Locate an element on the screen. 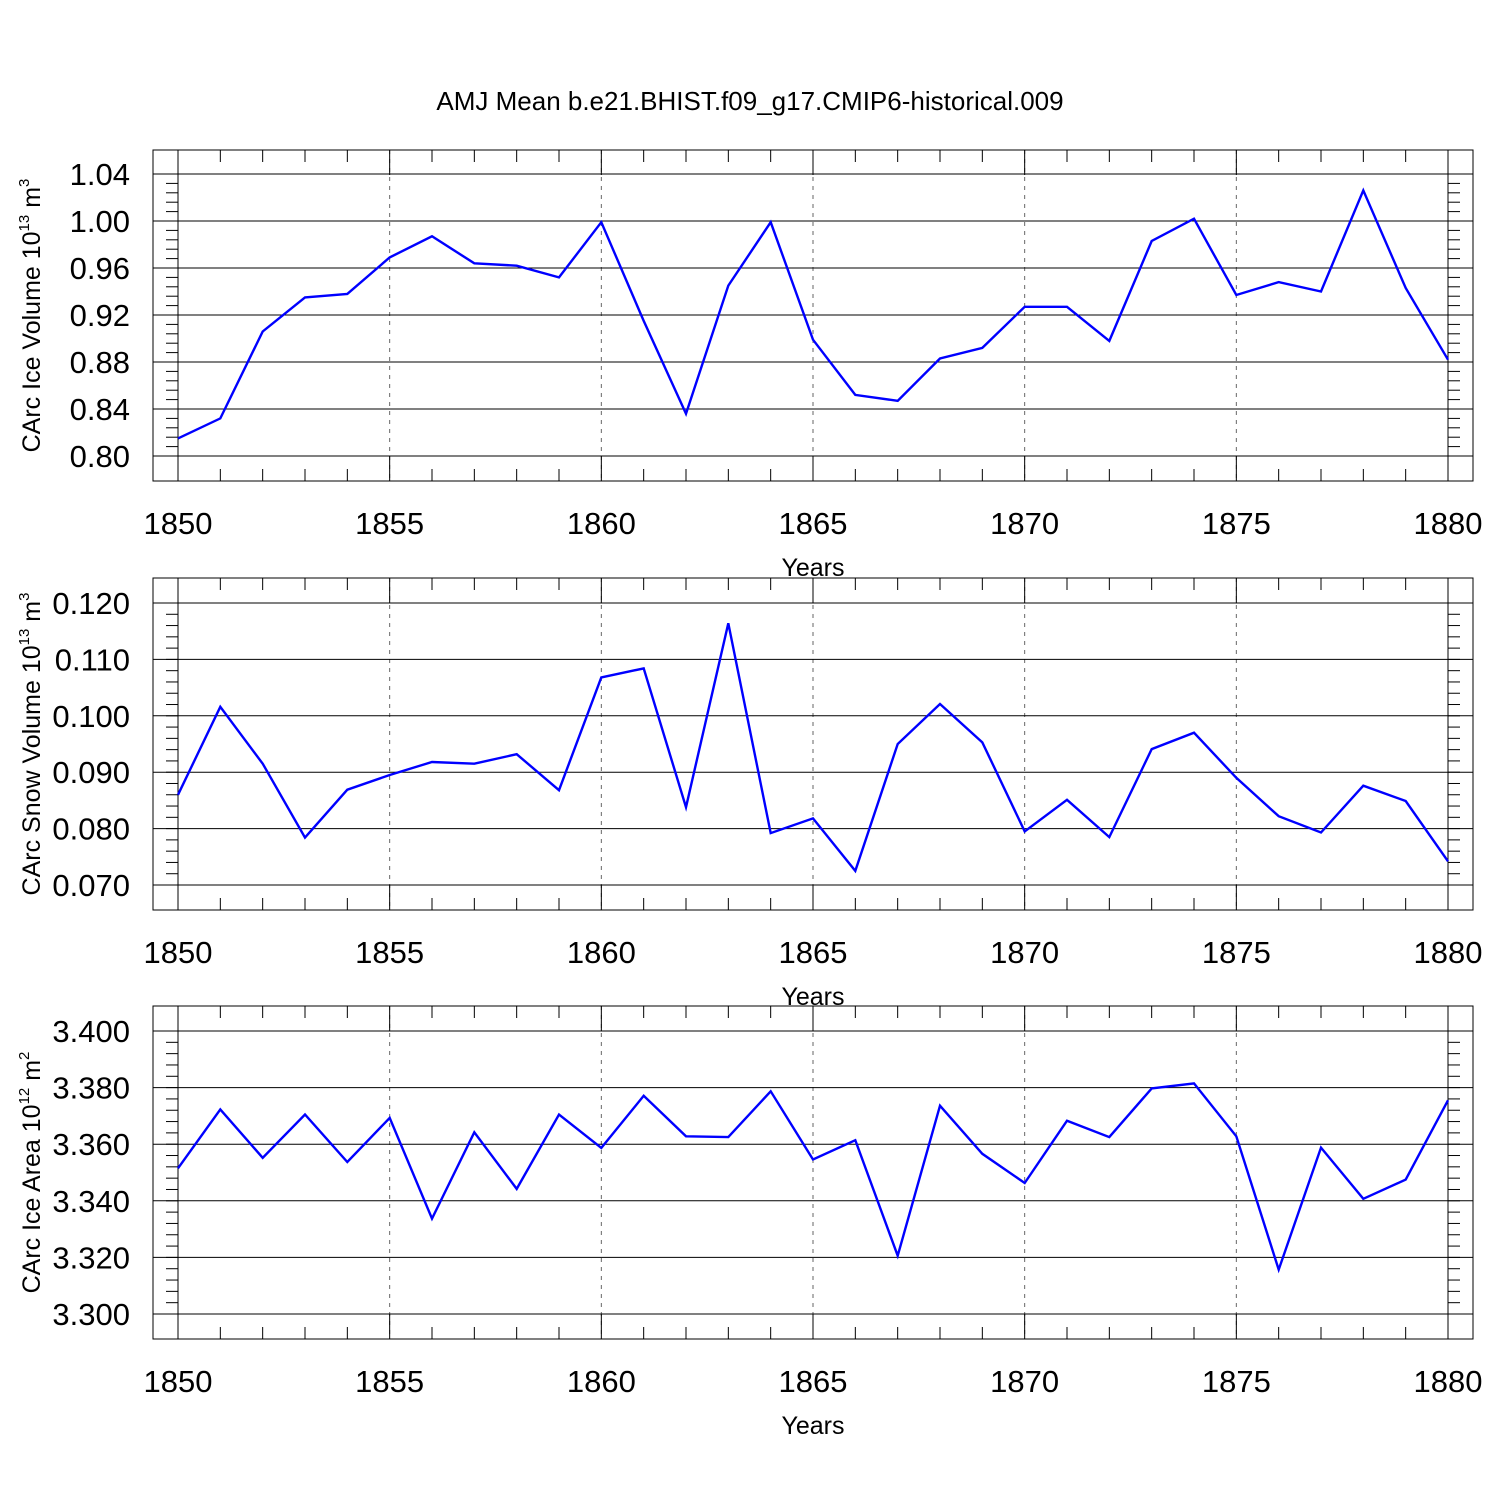 The image size is (1500, 1500). y-tick-label: 0.110 is located at coordinates (92, 659).